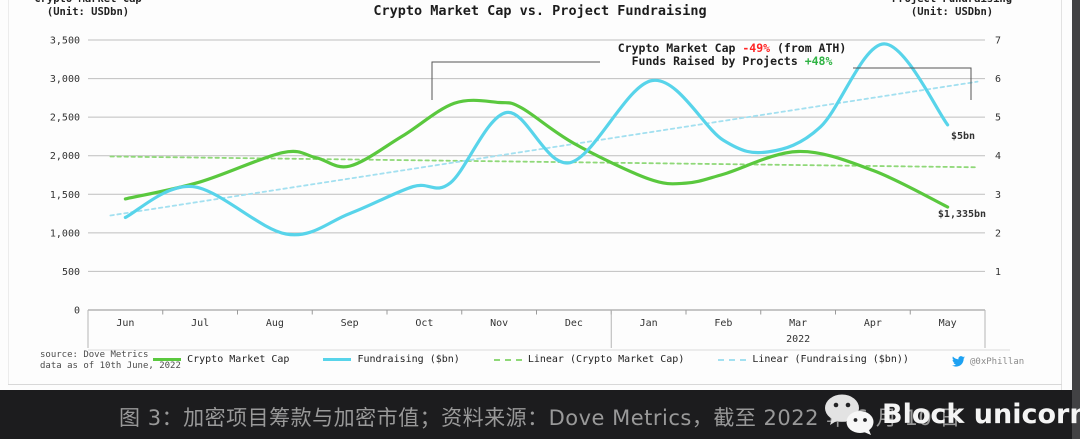 The height and width of the screenshot is (439, 1080). Describe the element at coordinates (798, 323) in the screenshot. I see `svg-text: Mar` at that location.